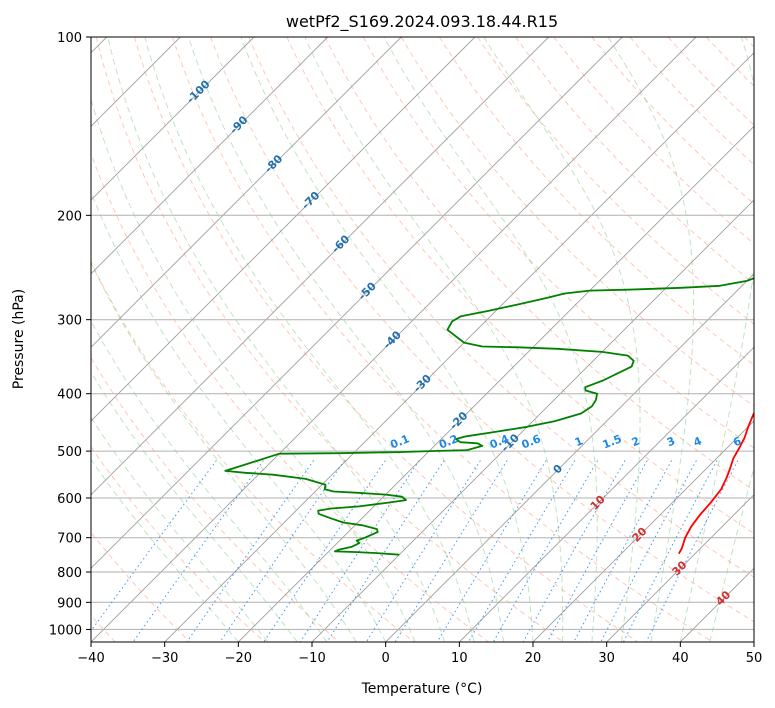 The width and height of the screenshot is (775, 708). Describe the element at coordinates (558, 469) in the screenshot. I see `isotherm-label: 0` at that location.